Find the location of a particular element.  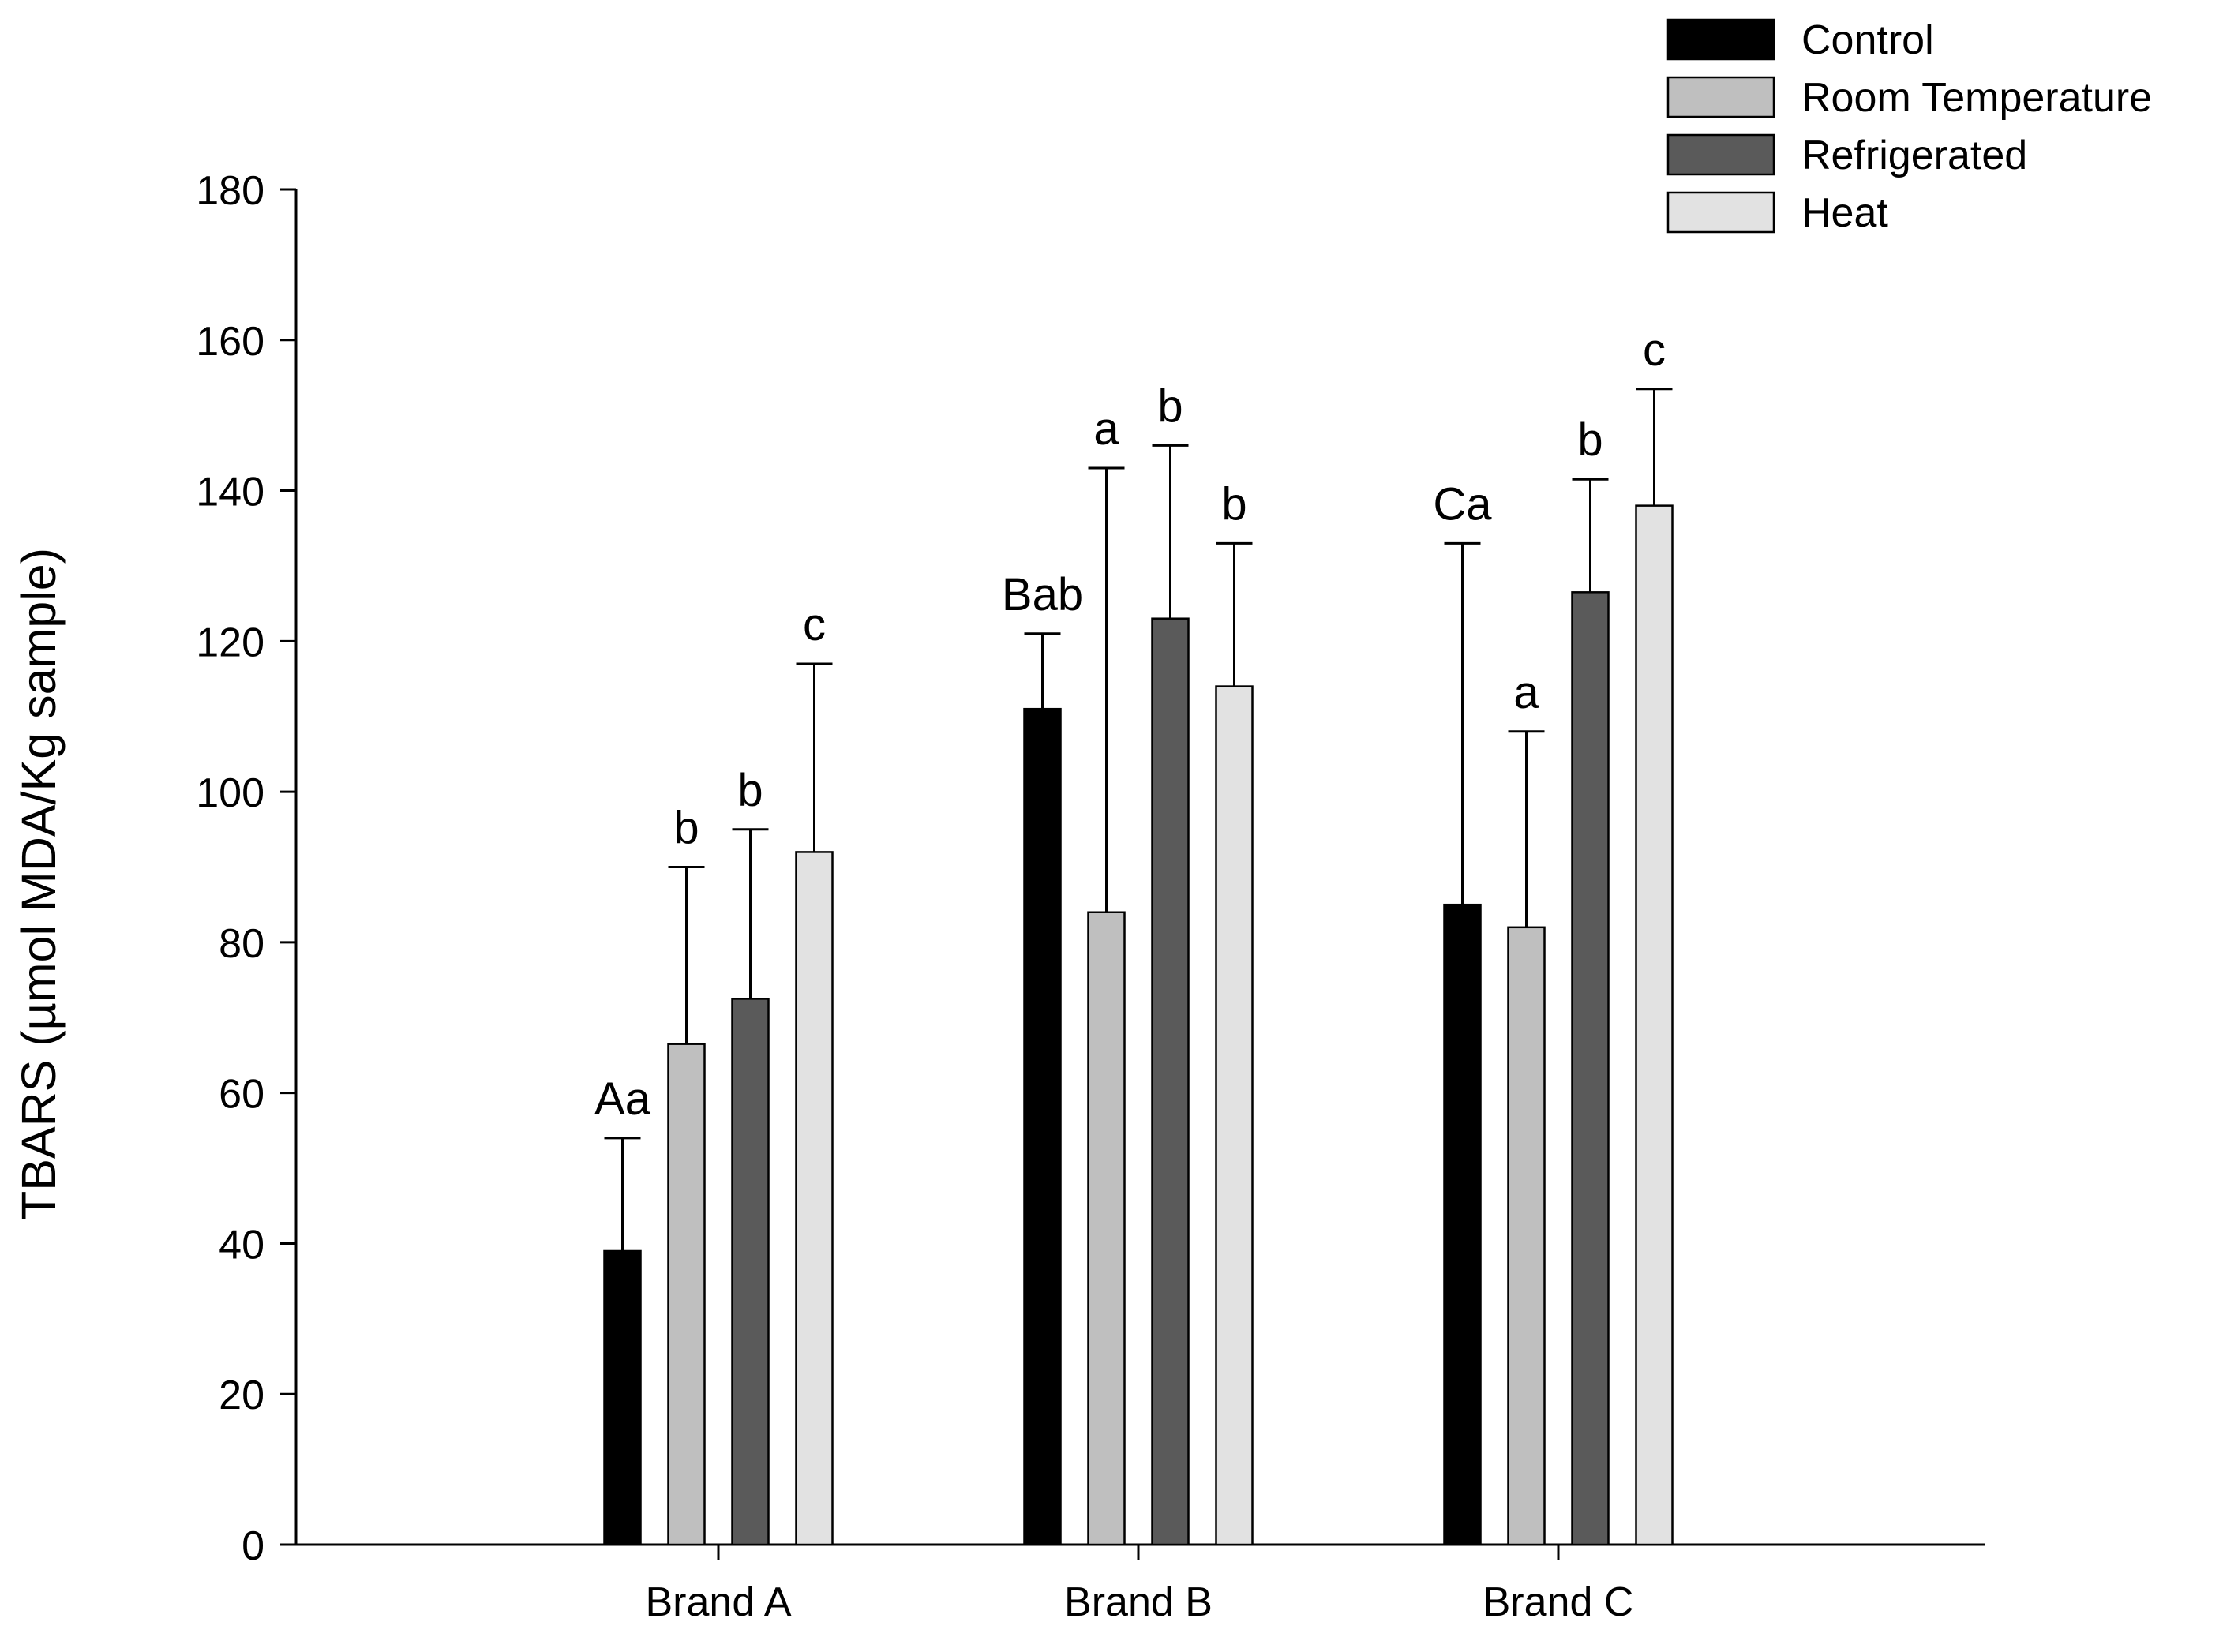

y-axis-label: TBARS (µmol MDA/Kg sample) is located at coordinates (39, 884).